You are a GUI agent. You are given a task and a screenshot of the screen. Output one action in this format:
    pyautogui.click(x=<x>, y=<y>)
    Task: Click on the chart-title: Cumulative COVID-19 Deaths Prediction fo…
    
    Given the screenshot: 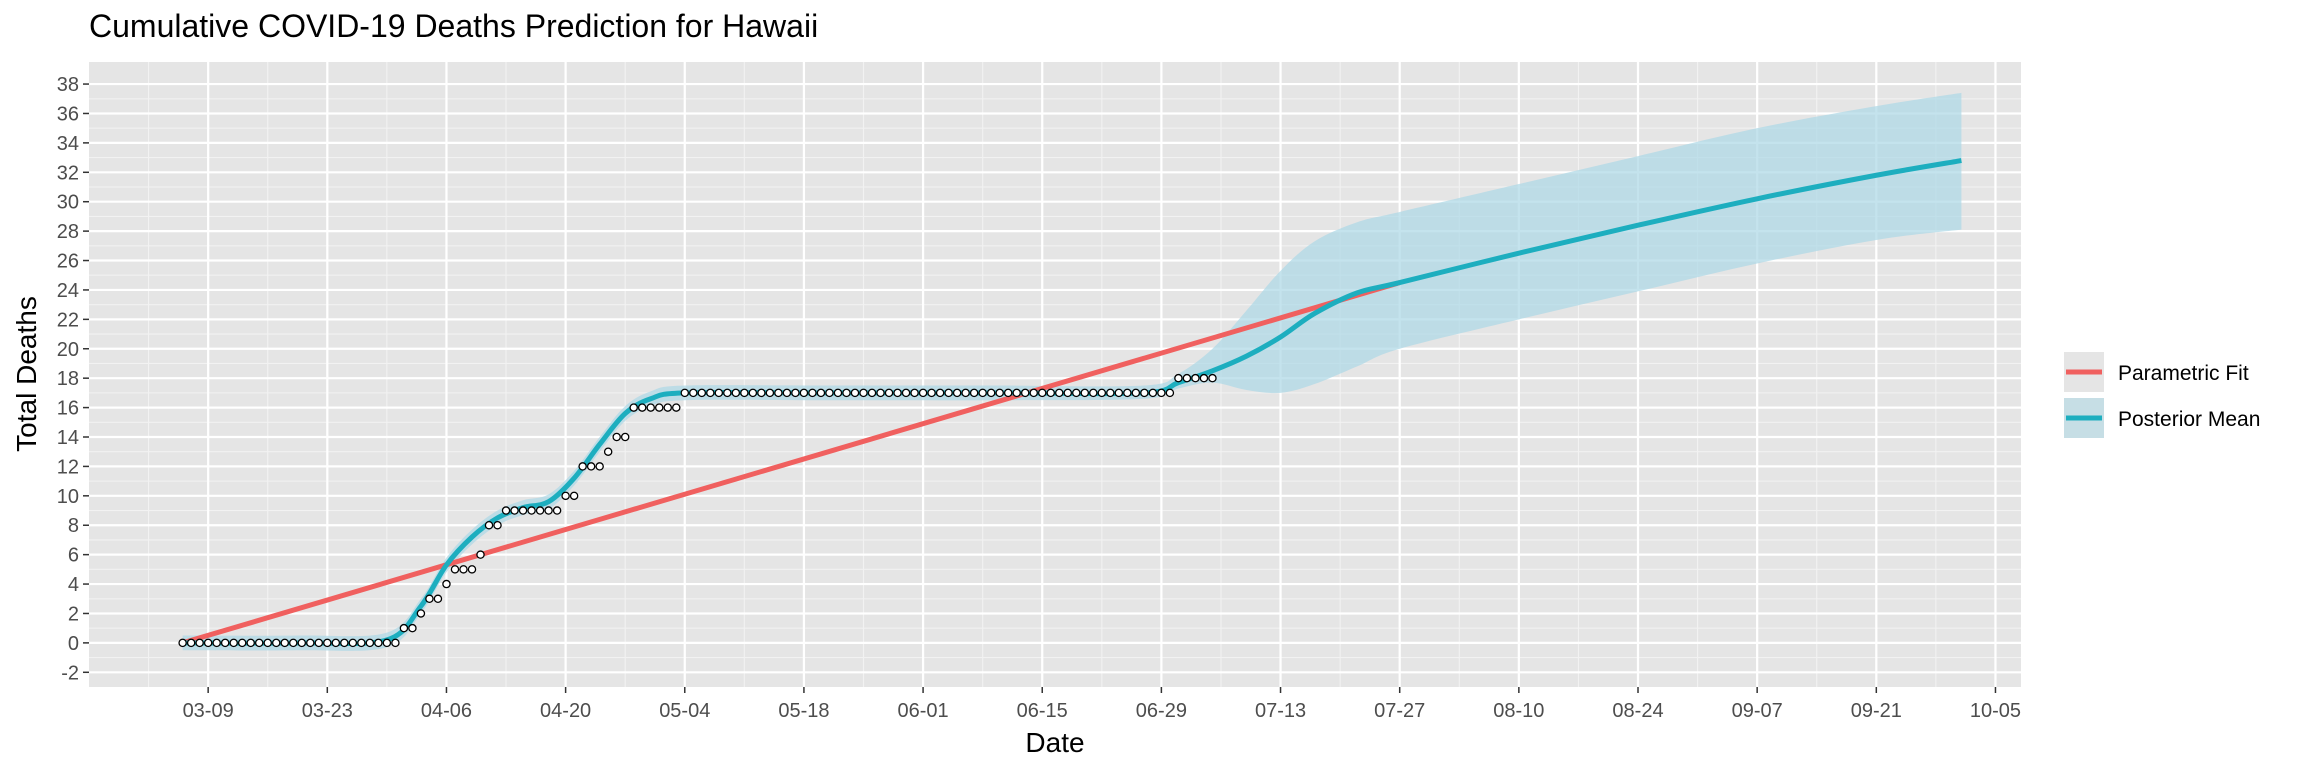 What is the action you would take?
    pyautogui.click(x=454, y=26)
    